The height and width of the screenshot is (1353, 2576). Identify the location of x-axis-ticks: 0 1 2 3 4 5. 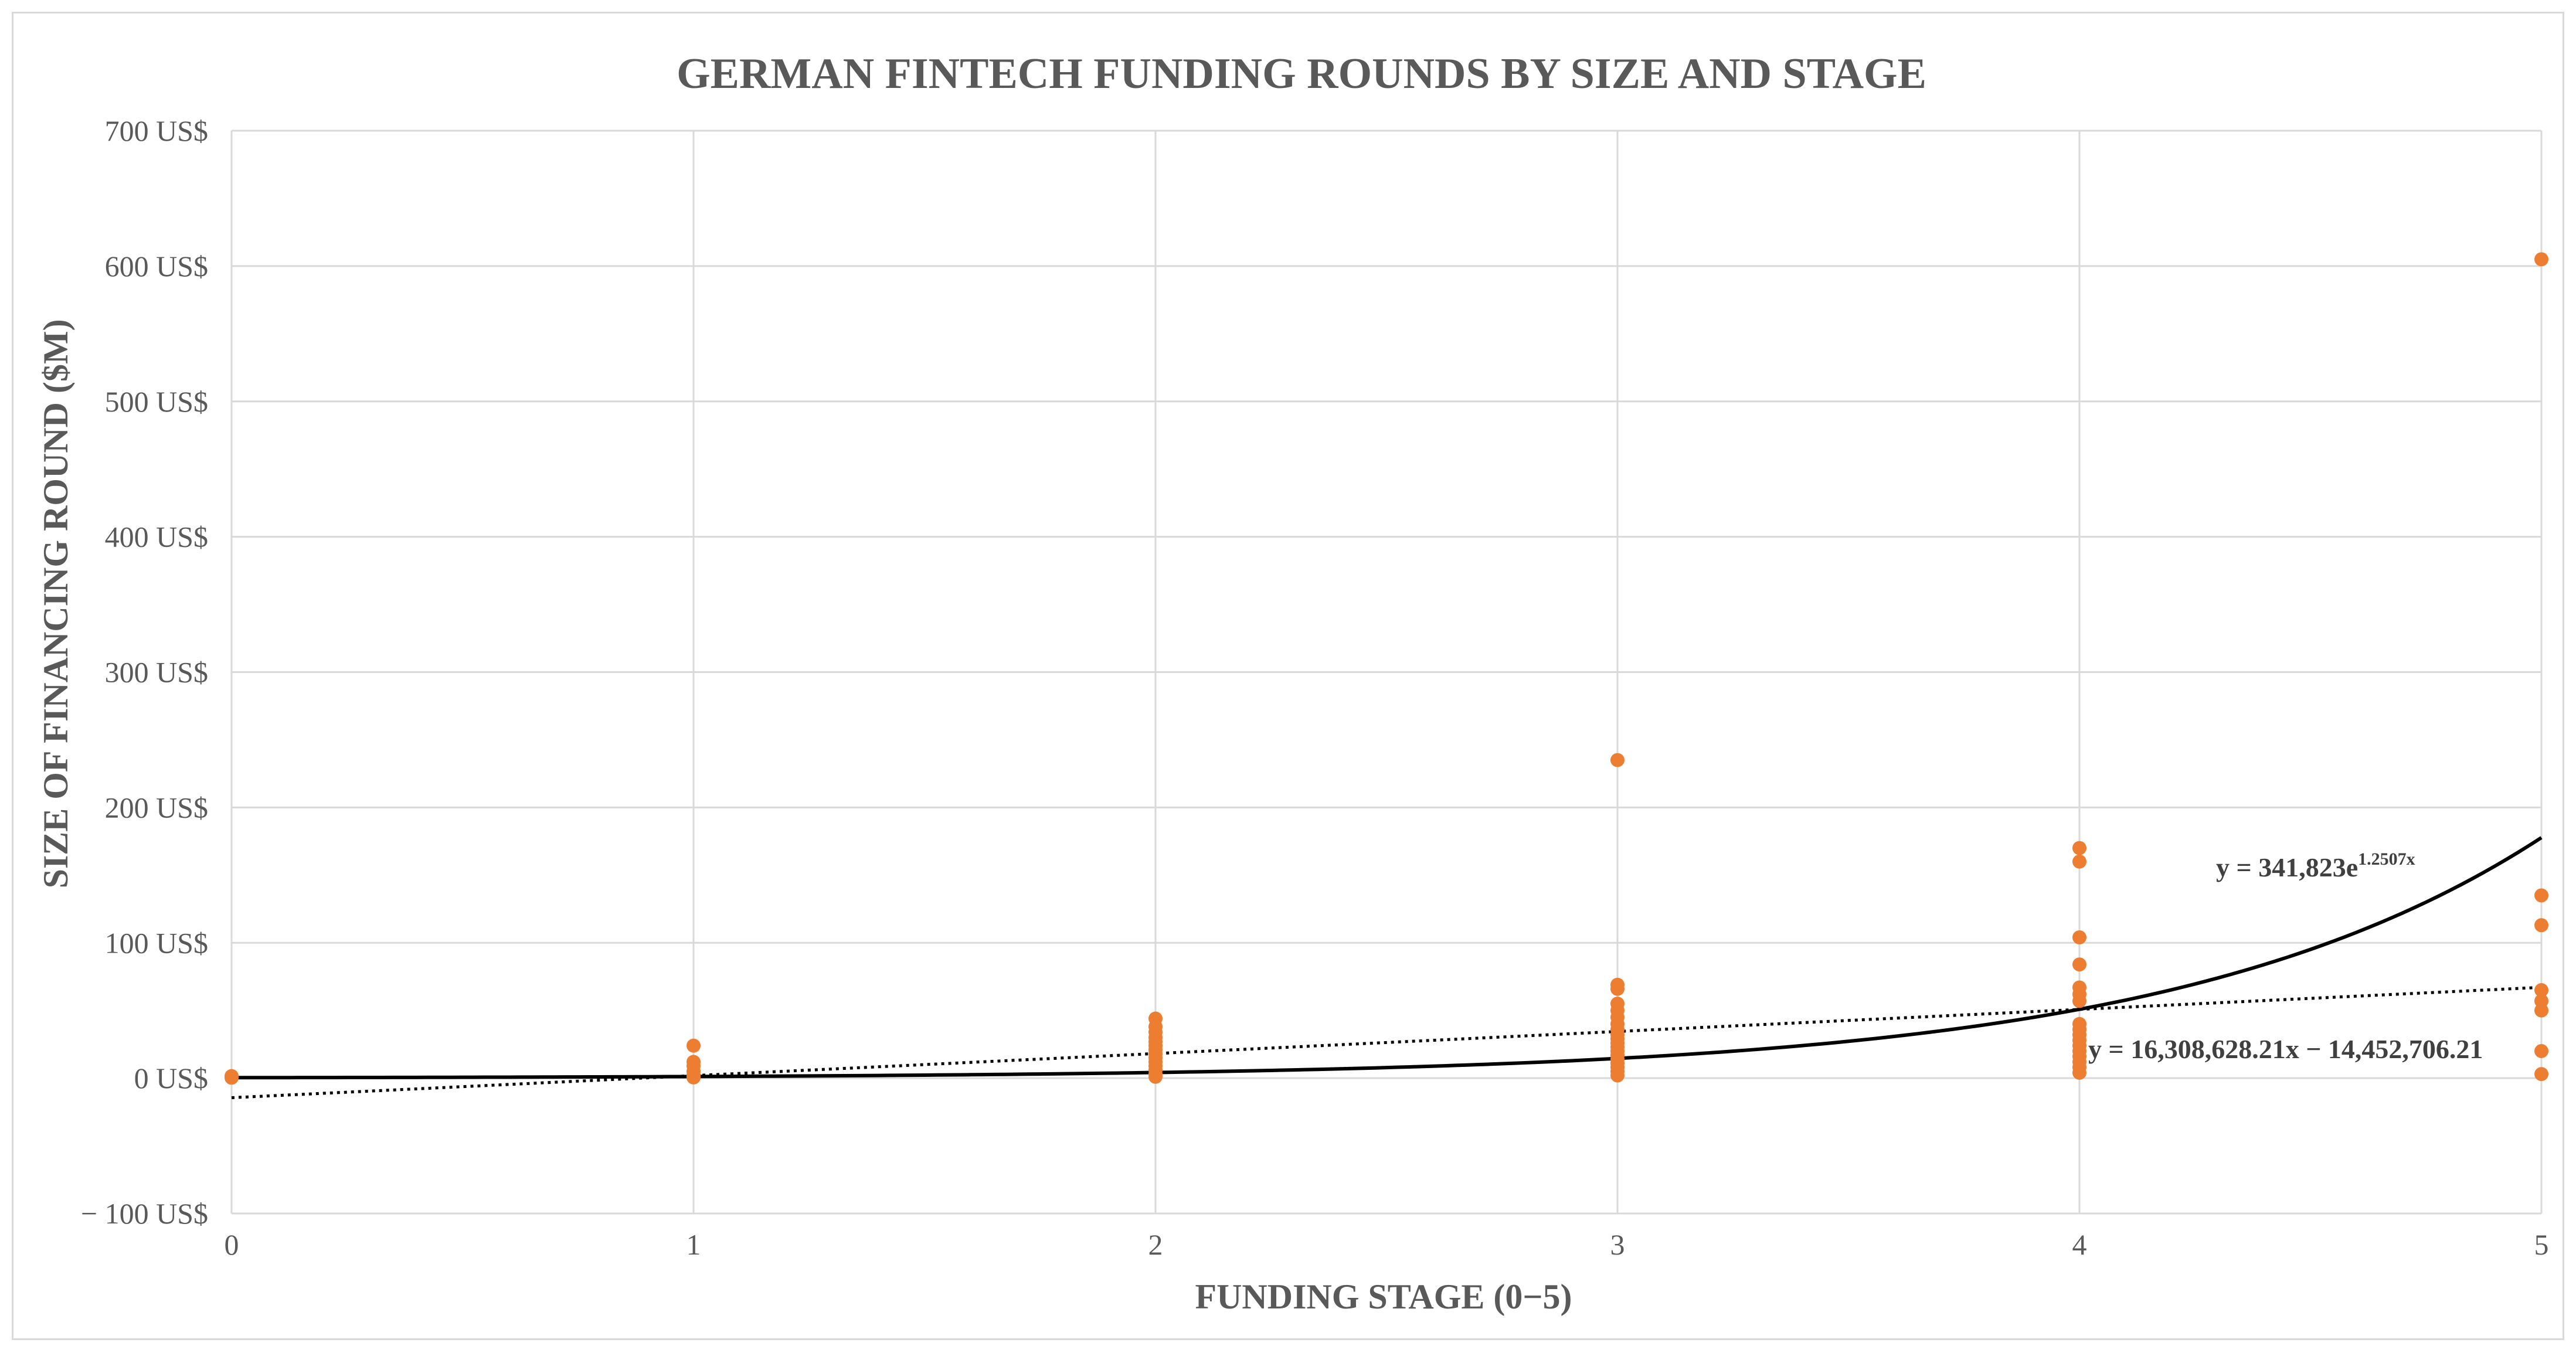
(1387, 1245).